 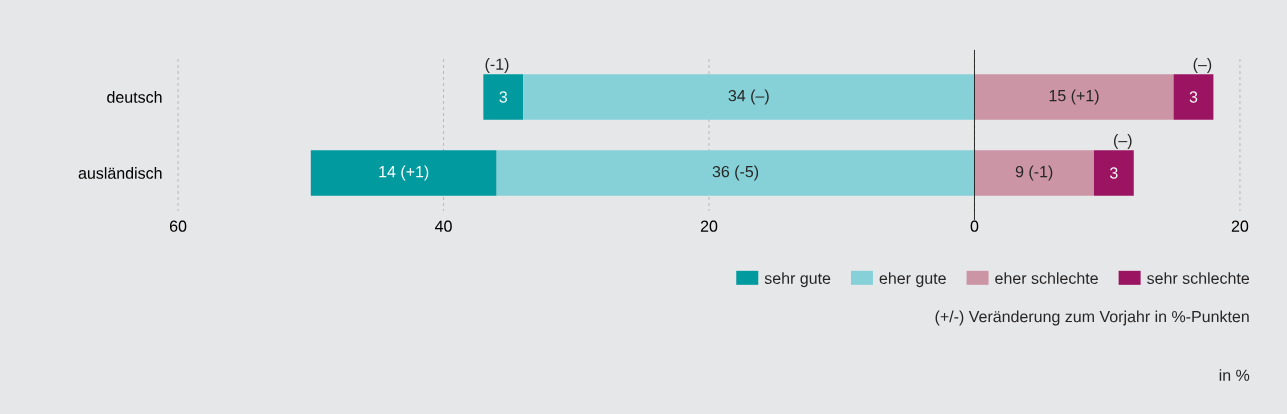 I want to click on x-tick-label: 40, so click(x=443, y=226).